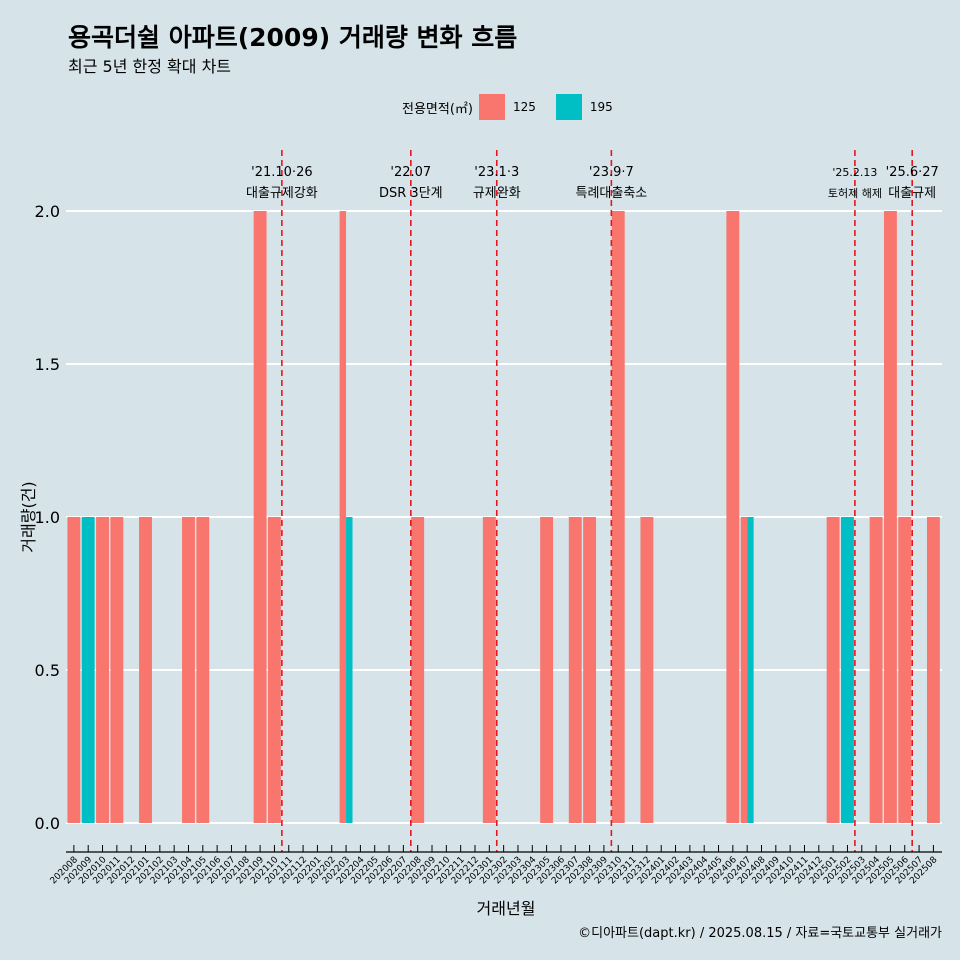 The width and height of the screenshot is (960, 960). I want to click on event-date: '23.1·3, so click(496, 172).